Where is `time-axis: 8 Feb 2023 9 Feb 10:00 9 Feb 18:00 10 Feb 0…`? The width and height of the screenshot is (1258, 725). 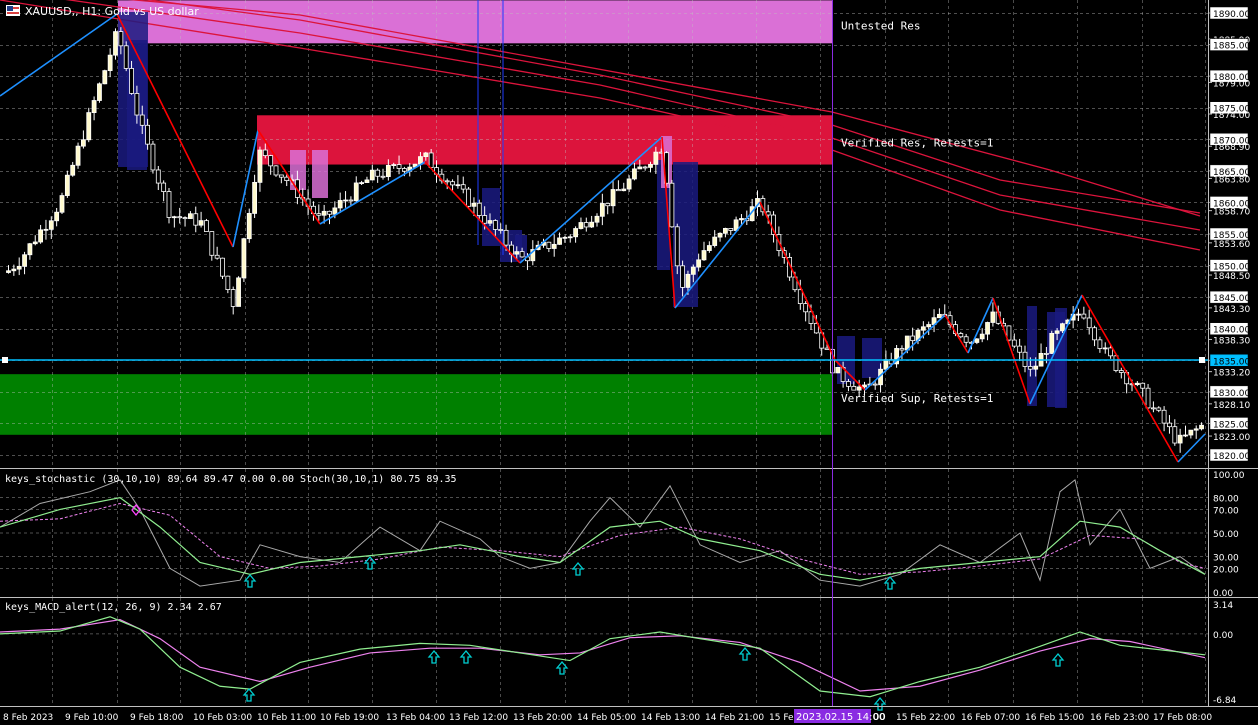 time-axis: 8 Feb 2023 9 Feb 10:00 9 Feb 18:00 10 Feb 0… is located at coordinates (629, 715).